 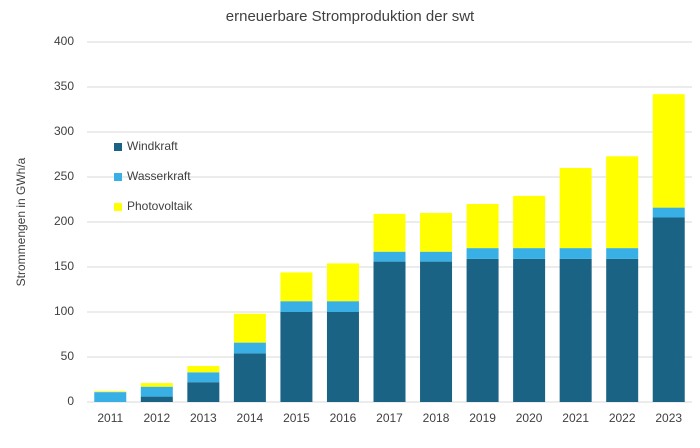 I want to click on chart-title: erneuerbare Stromproduktion der swt, so click(x=350, y=16).